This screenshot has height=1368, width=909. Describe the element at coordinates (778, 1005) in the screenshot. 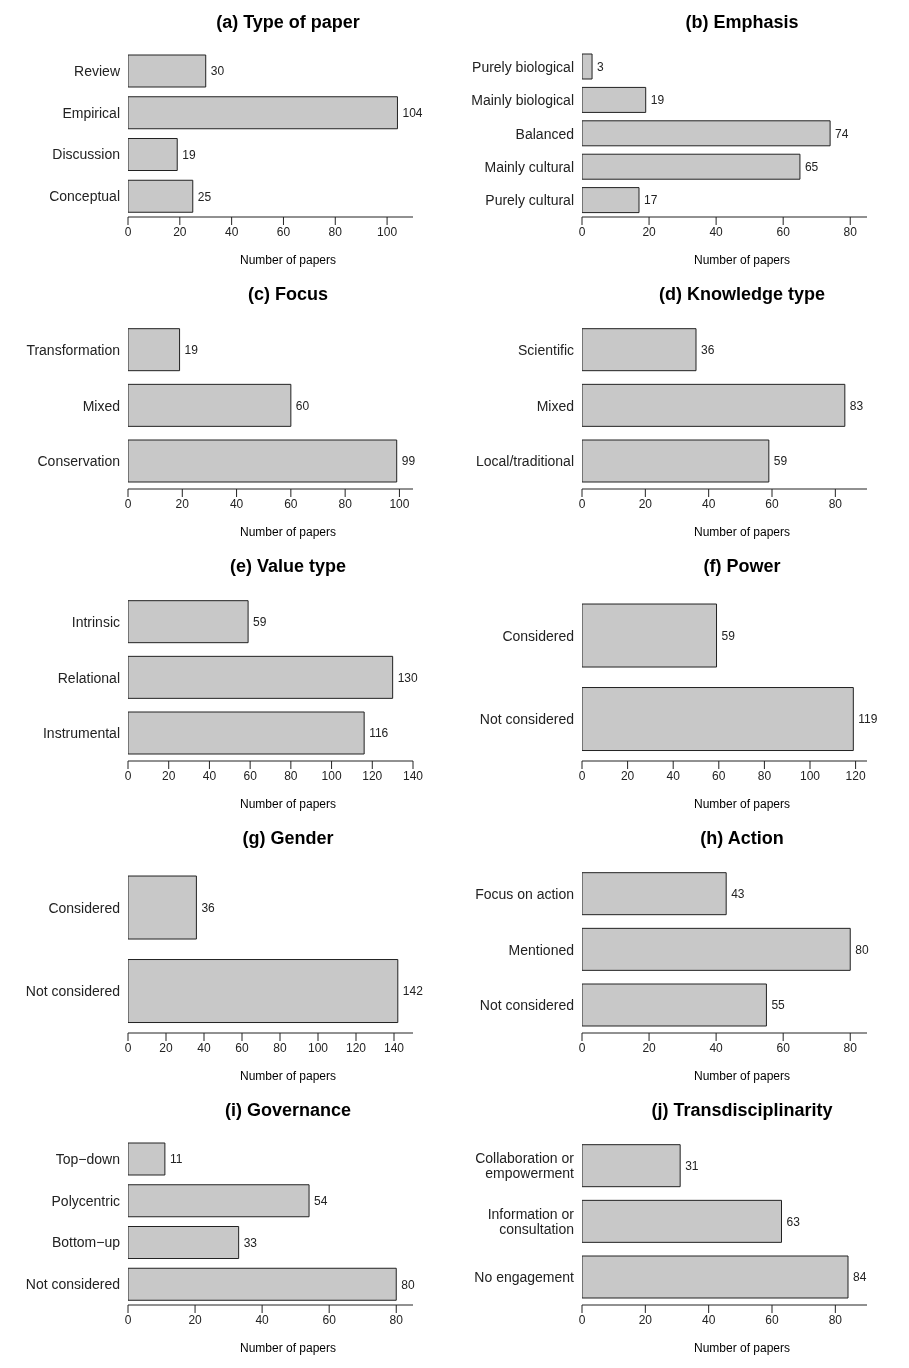

I see `data-label: 55` at that location.